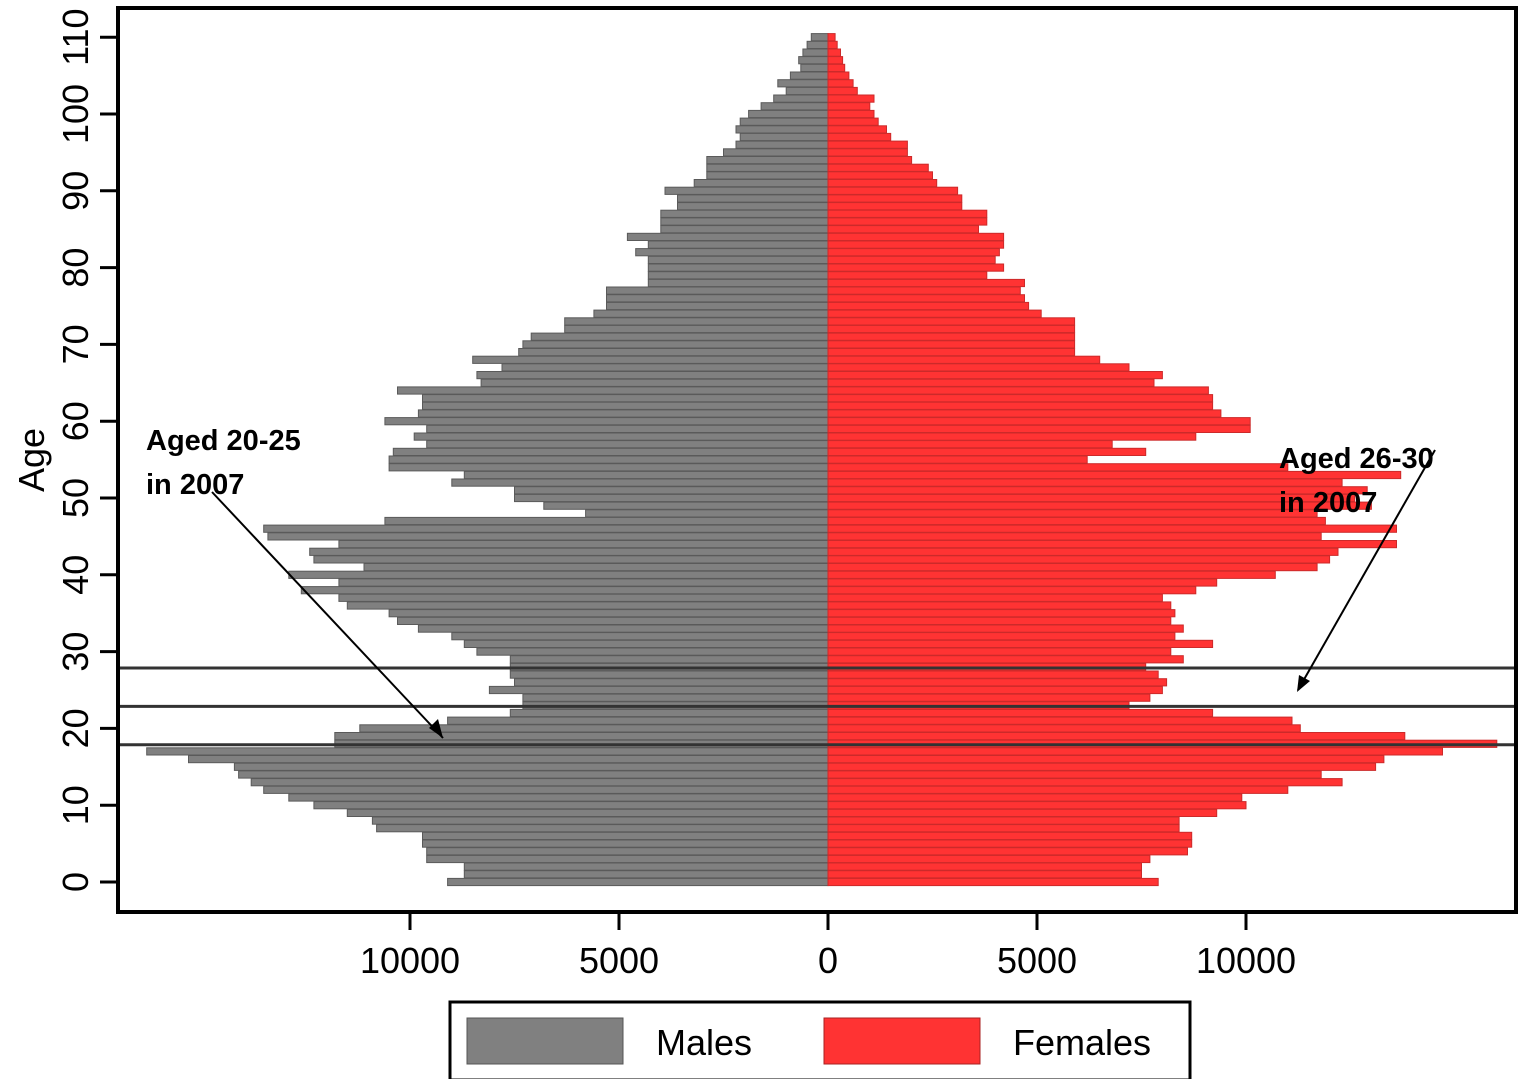  Describe the element at coordinates (1357, 567) in the screenshot. I see `annotation-right: Aged 26-30 in 2007` at that location.